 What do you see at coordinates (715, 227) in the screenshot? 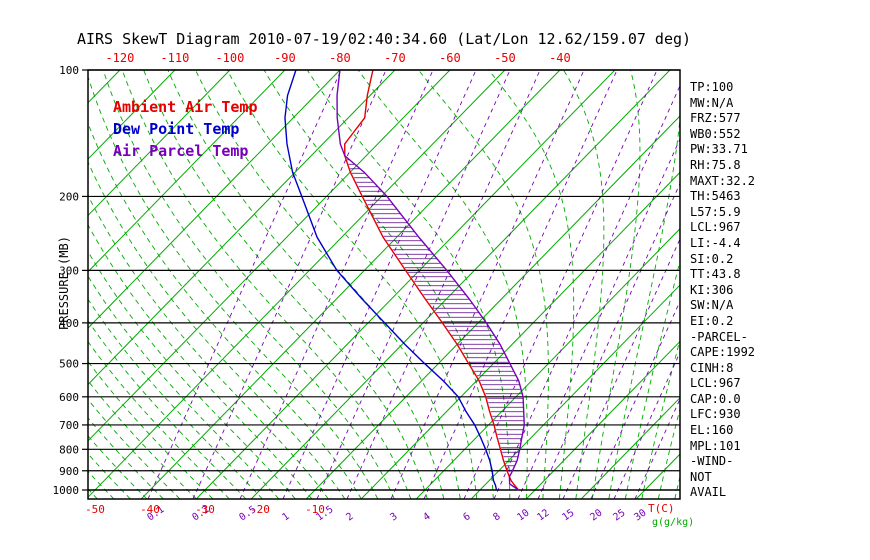
I see `stats-line: LCL:967` at bounding box center [715, 227].